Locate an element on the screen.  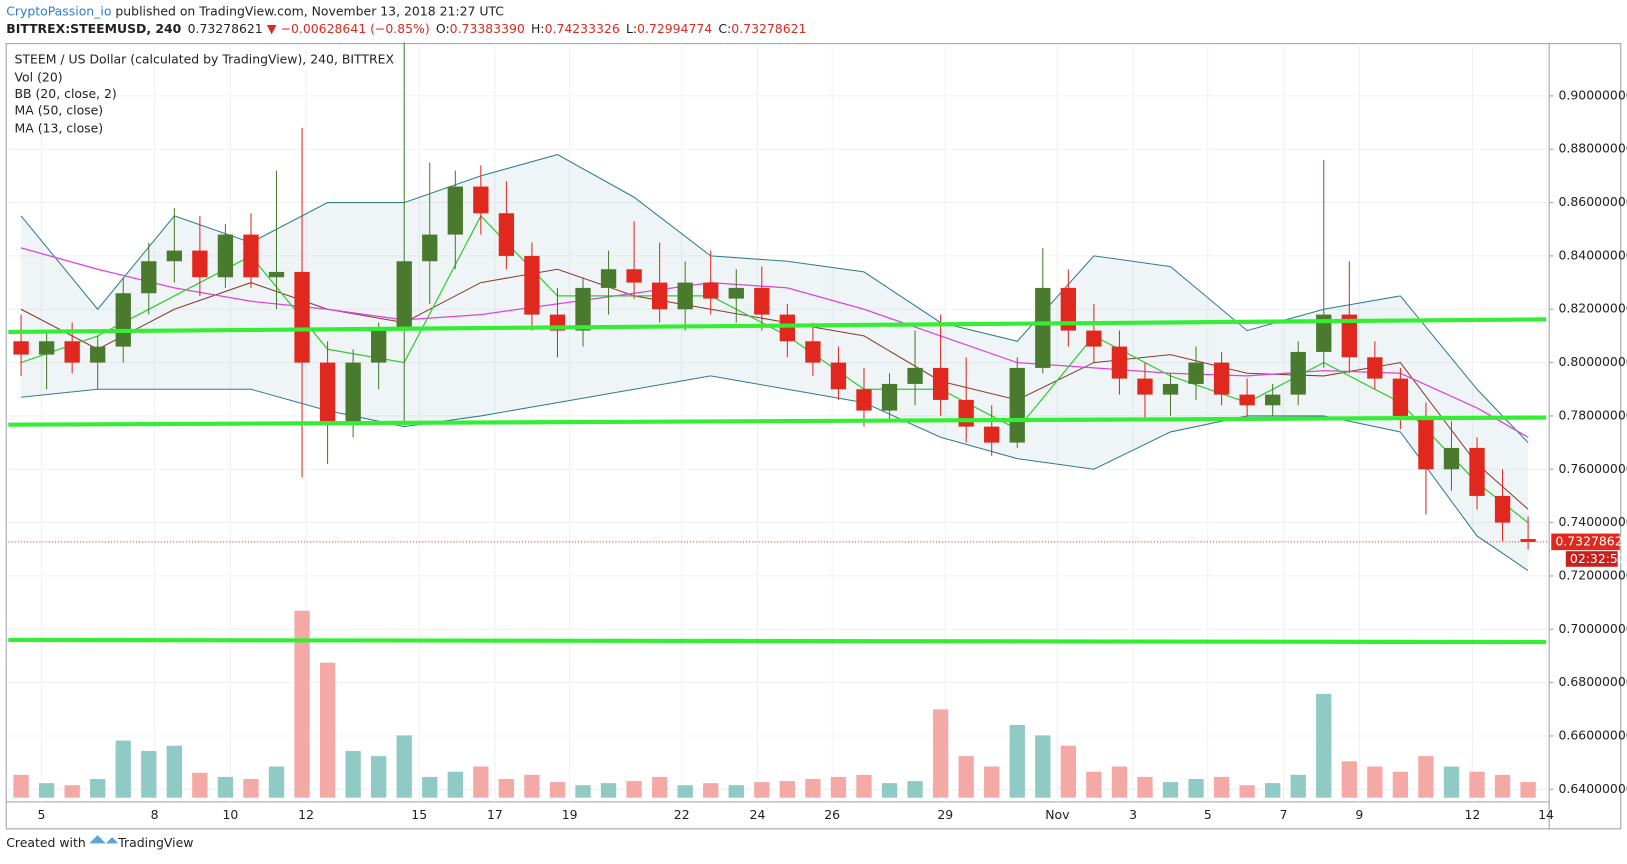
y-tick-label: 0.72000000 is located at coordinates (1593, 574).